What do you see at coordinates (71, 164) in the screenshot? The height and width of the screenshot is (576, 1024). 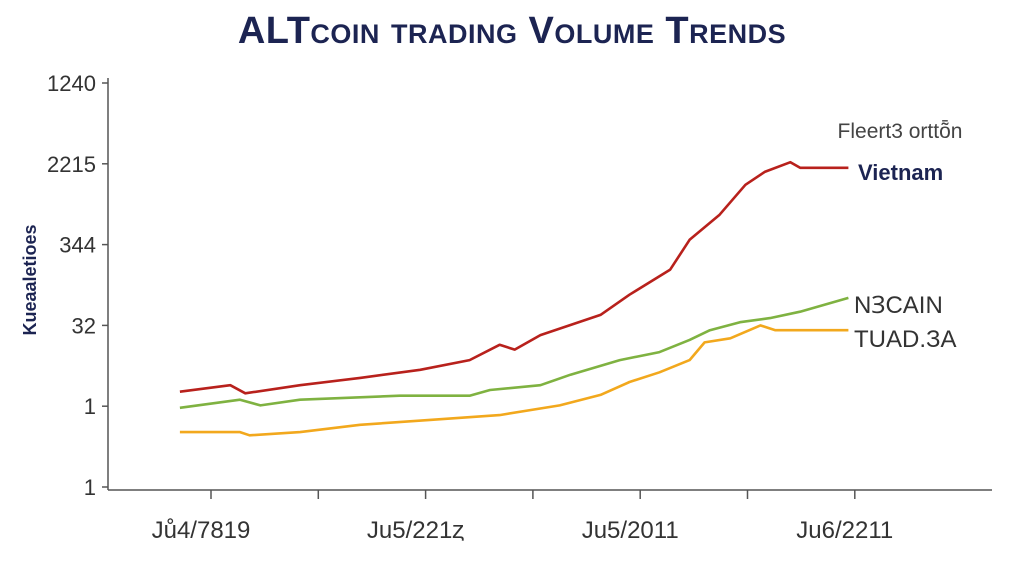 I see `y-tick-label: 2215` at bounding box center [71, 164].